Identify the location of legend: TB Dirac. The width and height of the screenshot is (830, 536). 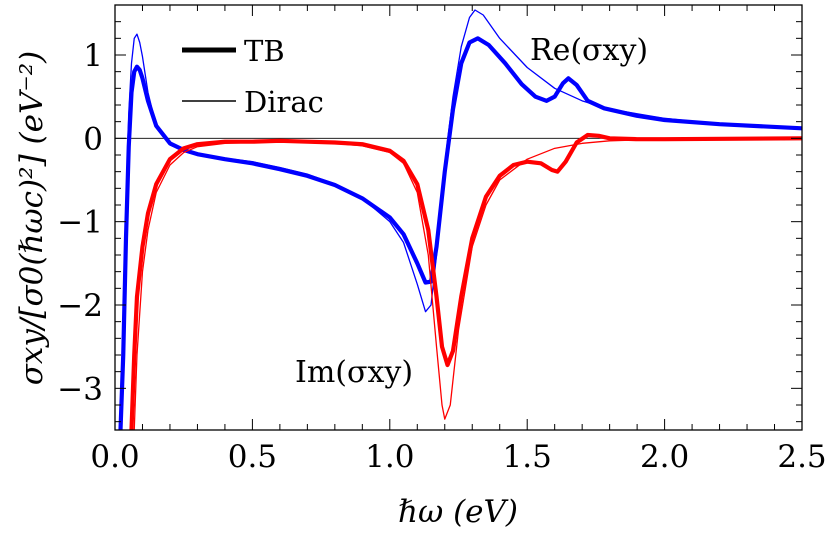
(253, 76).